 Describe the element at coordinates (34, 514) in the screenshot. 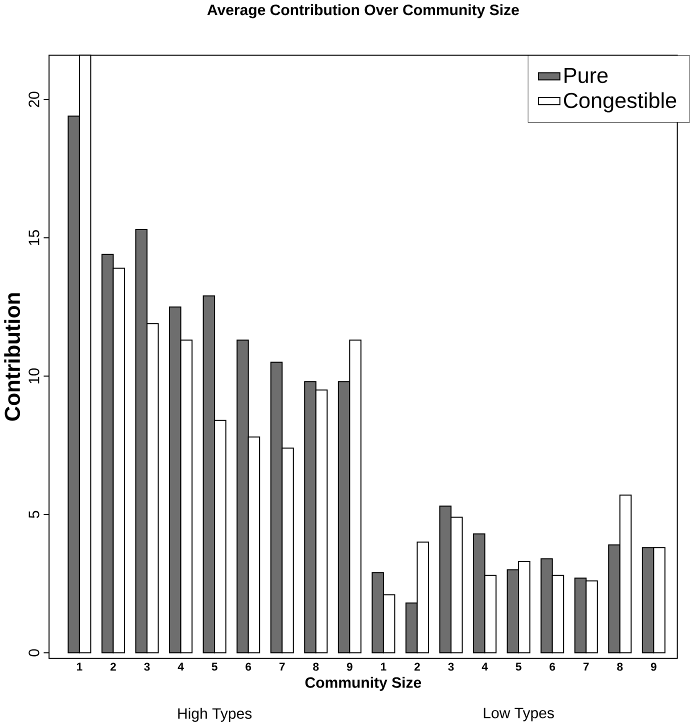

I see `y-tick-label: 5` at that location.